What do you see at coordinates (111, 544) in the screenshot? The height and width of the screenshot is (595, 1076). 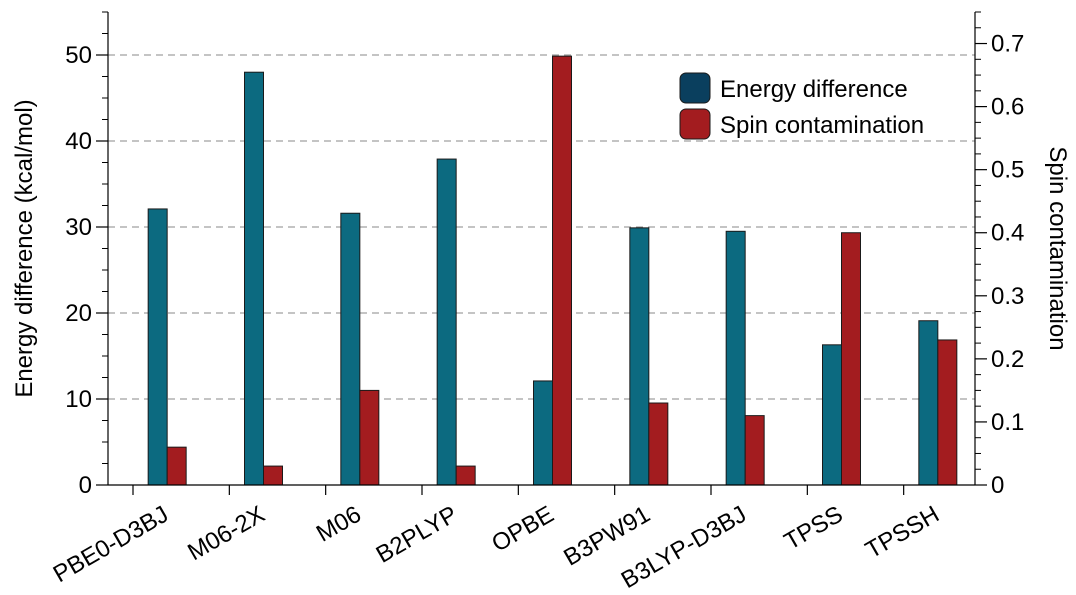 I see `x-tick-label: PBE0-D3BJ` at bounding box center [111, 544].